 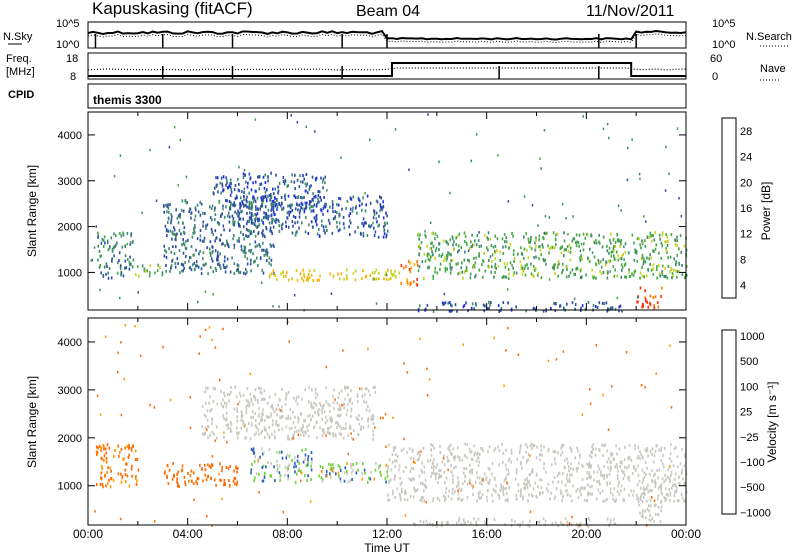 What do you see at coordinates (724, 45) in the screenshot?
I see `noise-right-tick-bottom: 10^0` at bounding box center [724, 45].